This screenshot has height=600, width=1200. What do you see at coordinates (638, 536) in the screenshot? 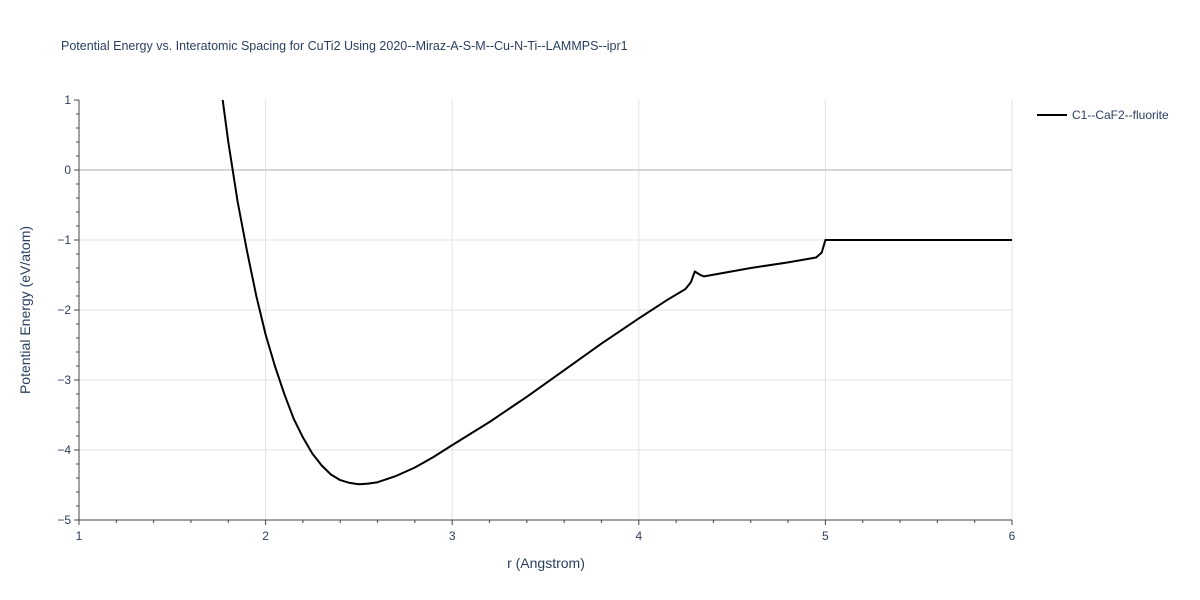
I see `x-tick-label: 4` at bounding box center [638, 536].